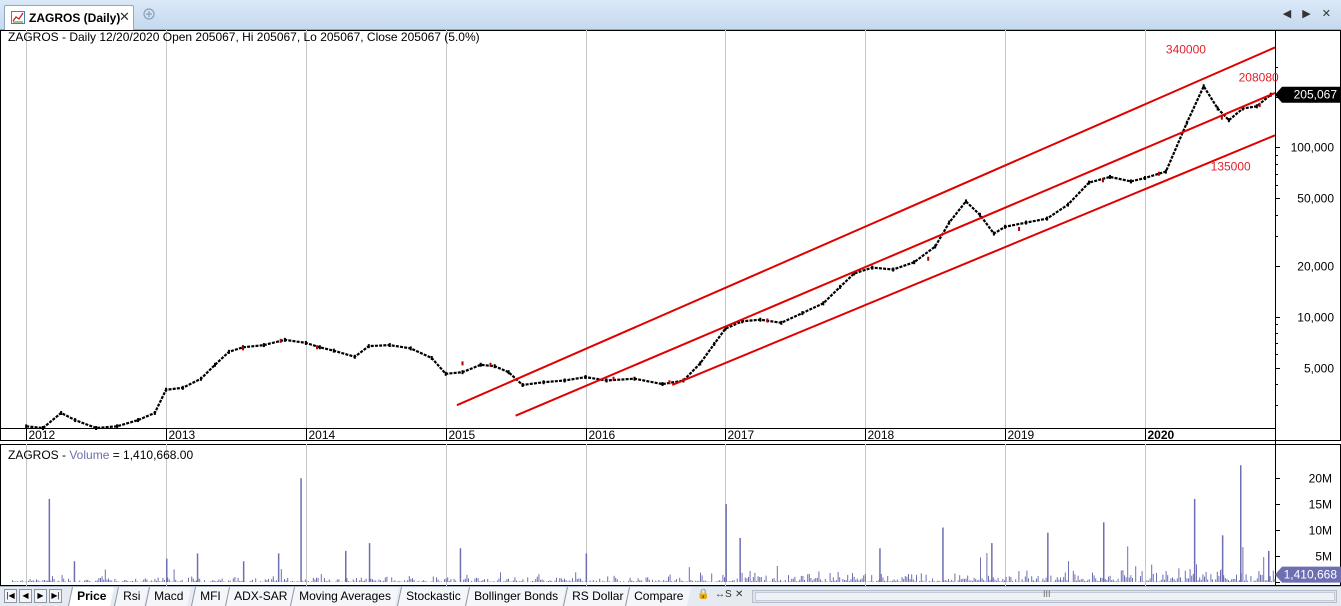 This screenshot has height=606, width=1341. Describe the element at coordinates (1288, 14) in the screenshot. I see `scroll-tabs-left-icon: ◀` at that location.